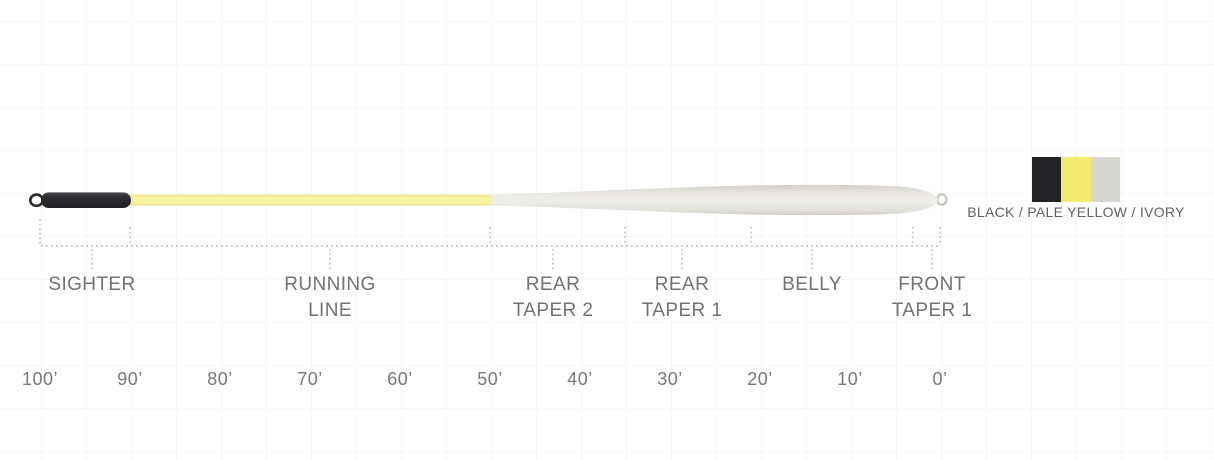  Describe the element at coordinates (932, 284) in the screenshot. I see `label-line: FRONT` at that location.